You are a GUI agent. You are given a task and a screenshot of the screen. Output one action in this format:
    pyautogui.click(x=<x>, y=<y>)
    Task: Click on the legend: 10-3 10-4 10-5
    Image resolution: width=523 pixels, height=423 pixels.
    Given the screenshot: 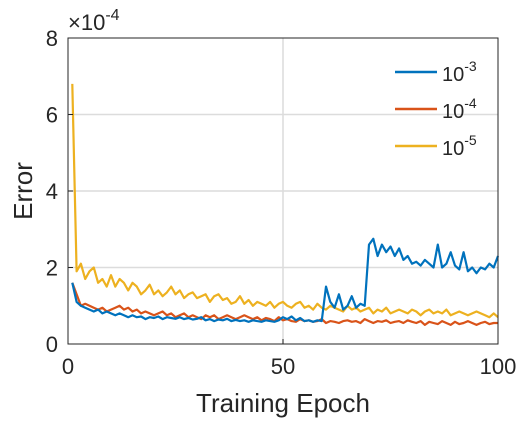 What is the action you would take?
    pyautogui.click(x=436, y=109)
    